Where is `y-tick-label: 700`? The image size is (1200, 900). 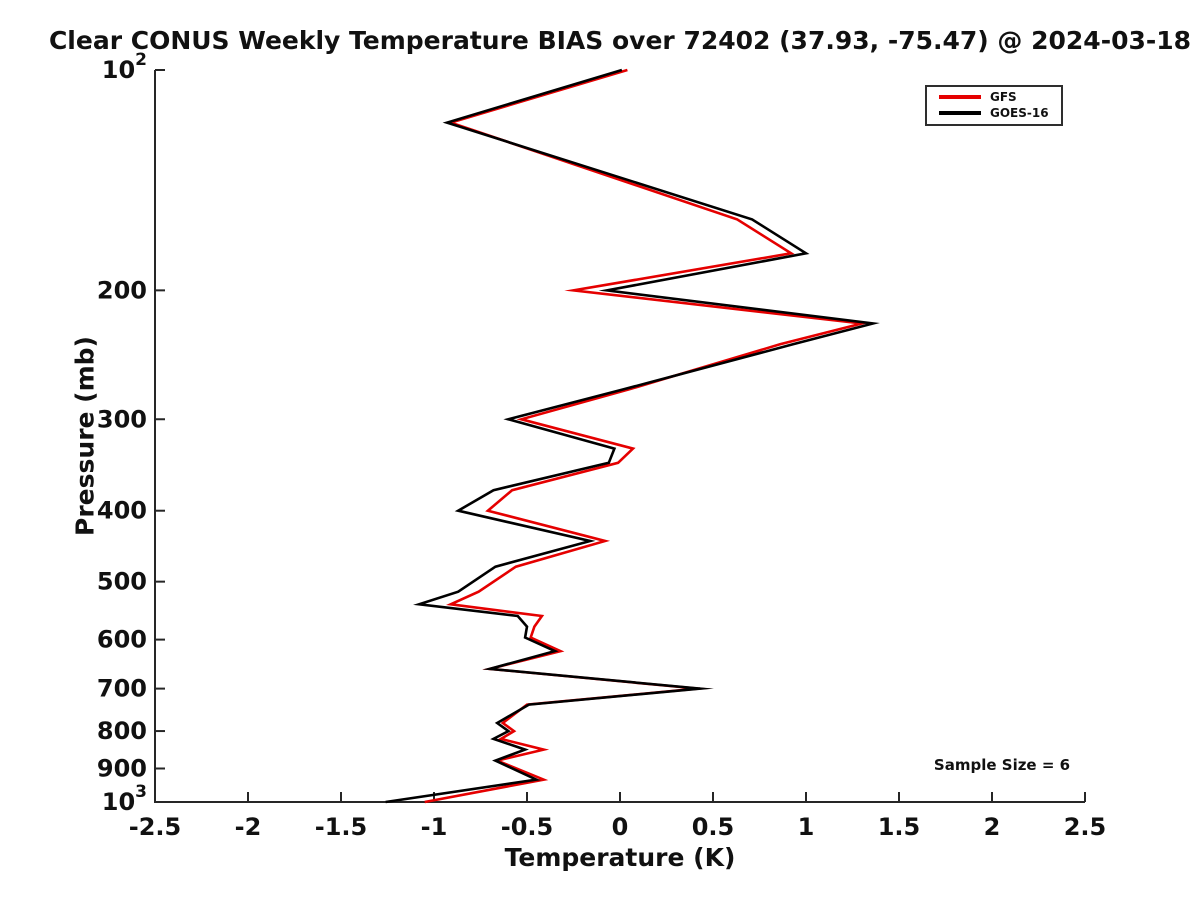 y-tick-label: 700 is located at coordinates (122, 689).